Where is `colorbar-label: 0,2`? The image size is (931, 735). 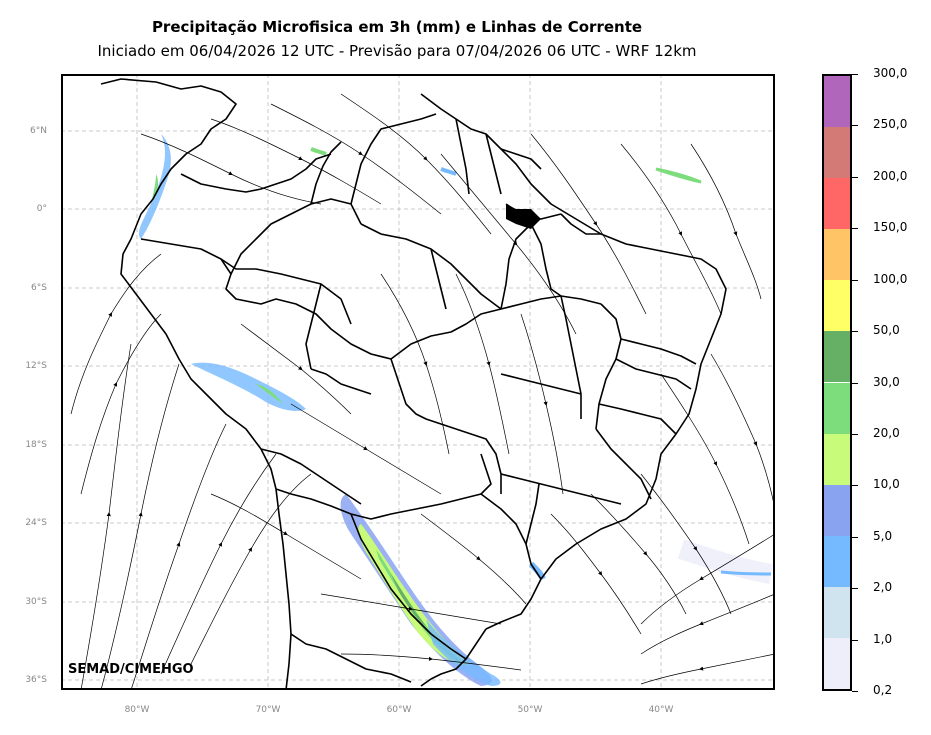
colorbar-label: 0,2 is located at coordinates (883, 690).